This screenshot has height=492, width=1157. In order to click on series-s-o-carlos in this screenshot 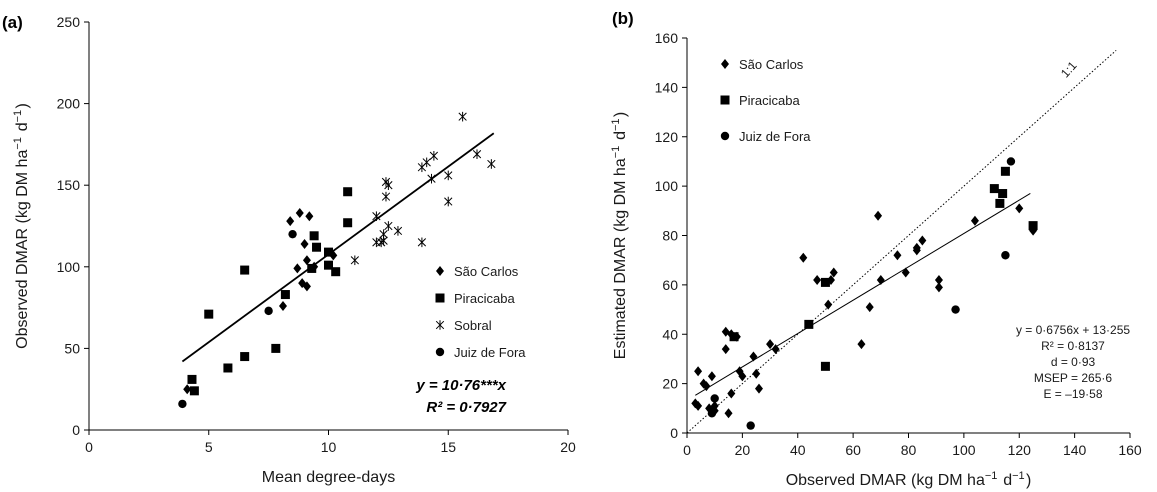, I will do `click(864, 311)`.